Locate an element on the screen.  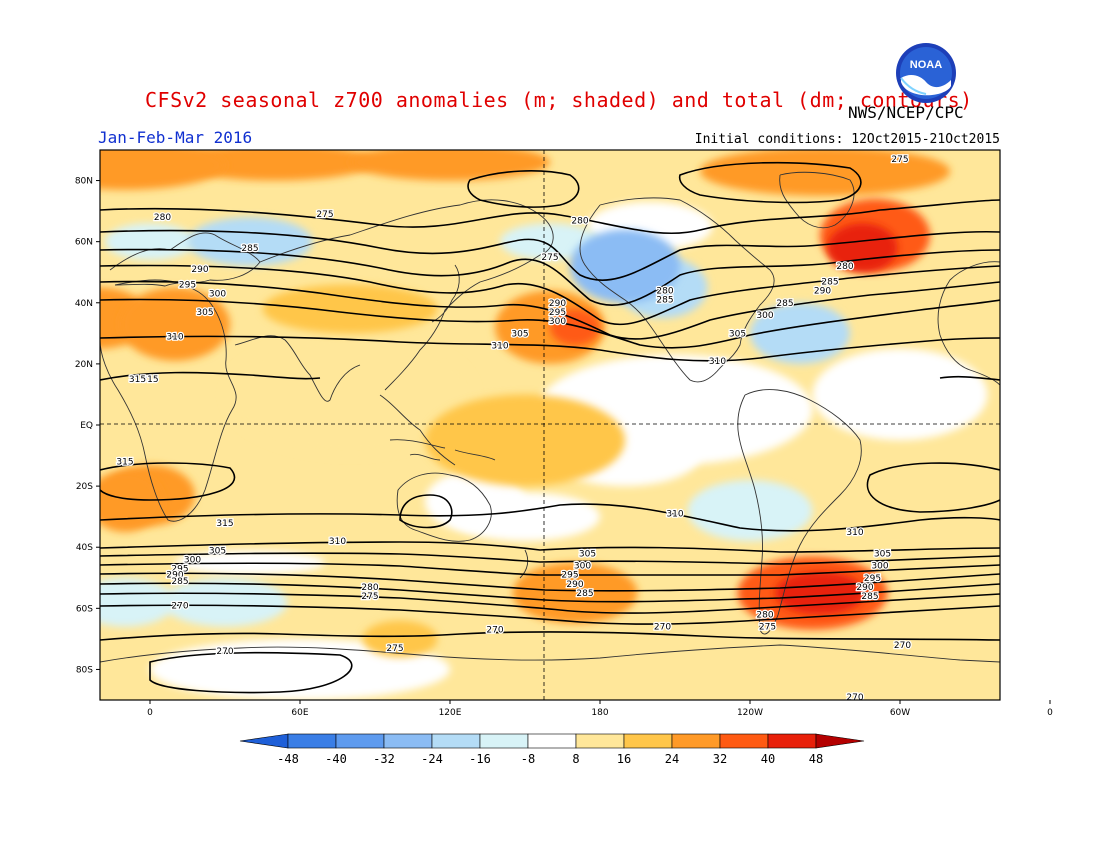
colorbar: -48 -40 -32 -24 -16 -8 8 16 24 32 40 48 is located at coordinates (552, 749).